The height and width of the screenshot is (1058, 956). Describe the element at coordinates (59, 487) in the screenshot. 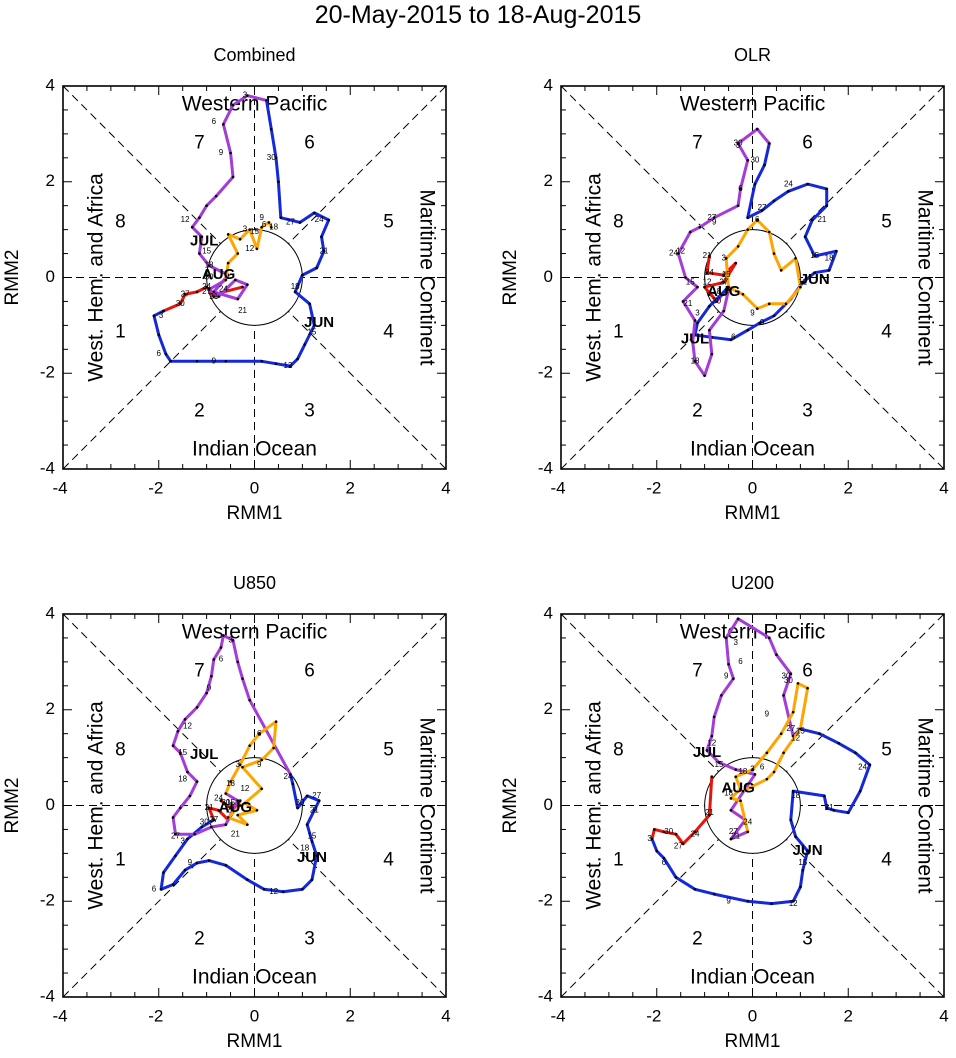

I see `x-tick-label: -4` at that location.